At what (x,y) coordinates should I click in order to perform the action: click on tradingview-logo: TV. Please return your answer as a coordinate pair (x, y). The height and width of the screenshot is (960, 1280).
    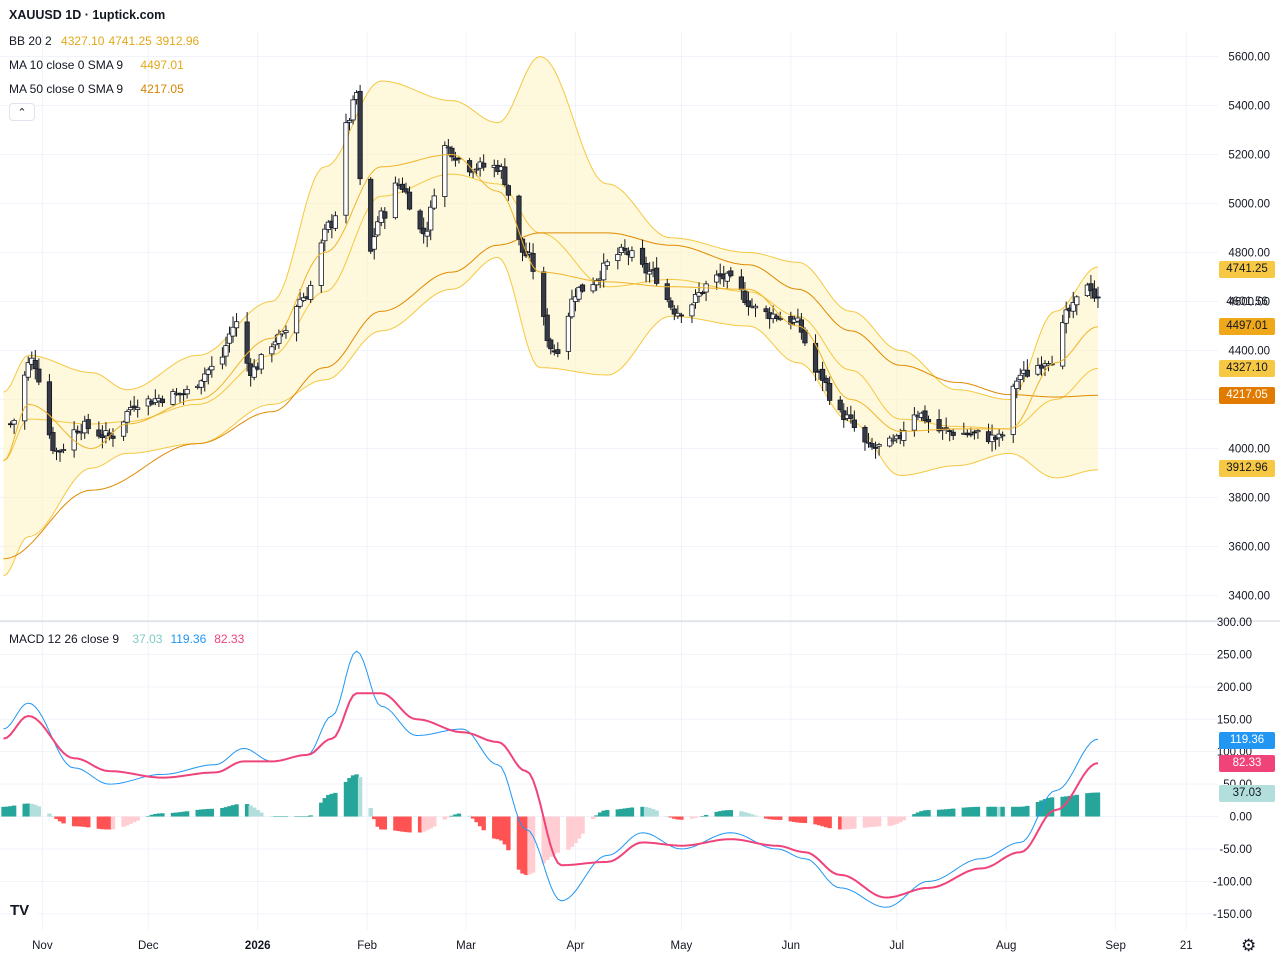
    Looking at the image, I should click on (24, 911).